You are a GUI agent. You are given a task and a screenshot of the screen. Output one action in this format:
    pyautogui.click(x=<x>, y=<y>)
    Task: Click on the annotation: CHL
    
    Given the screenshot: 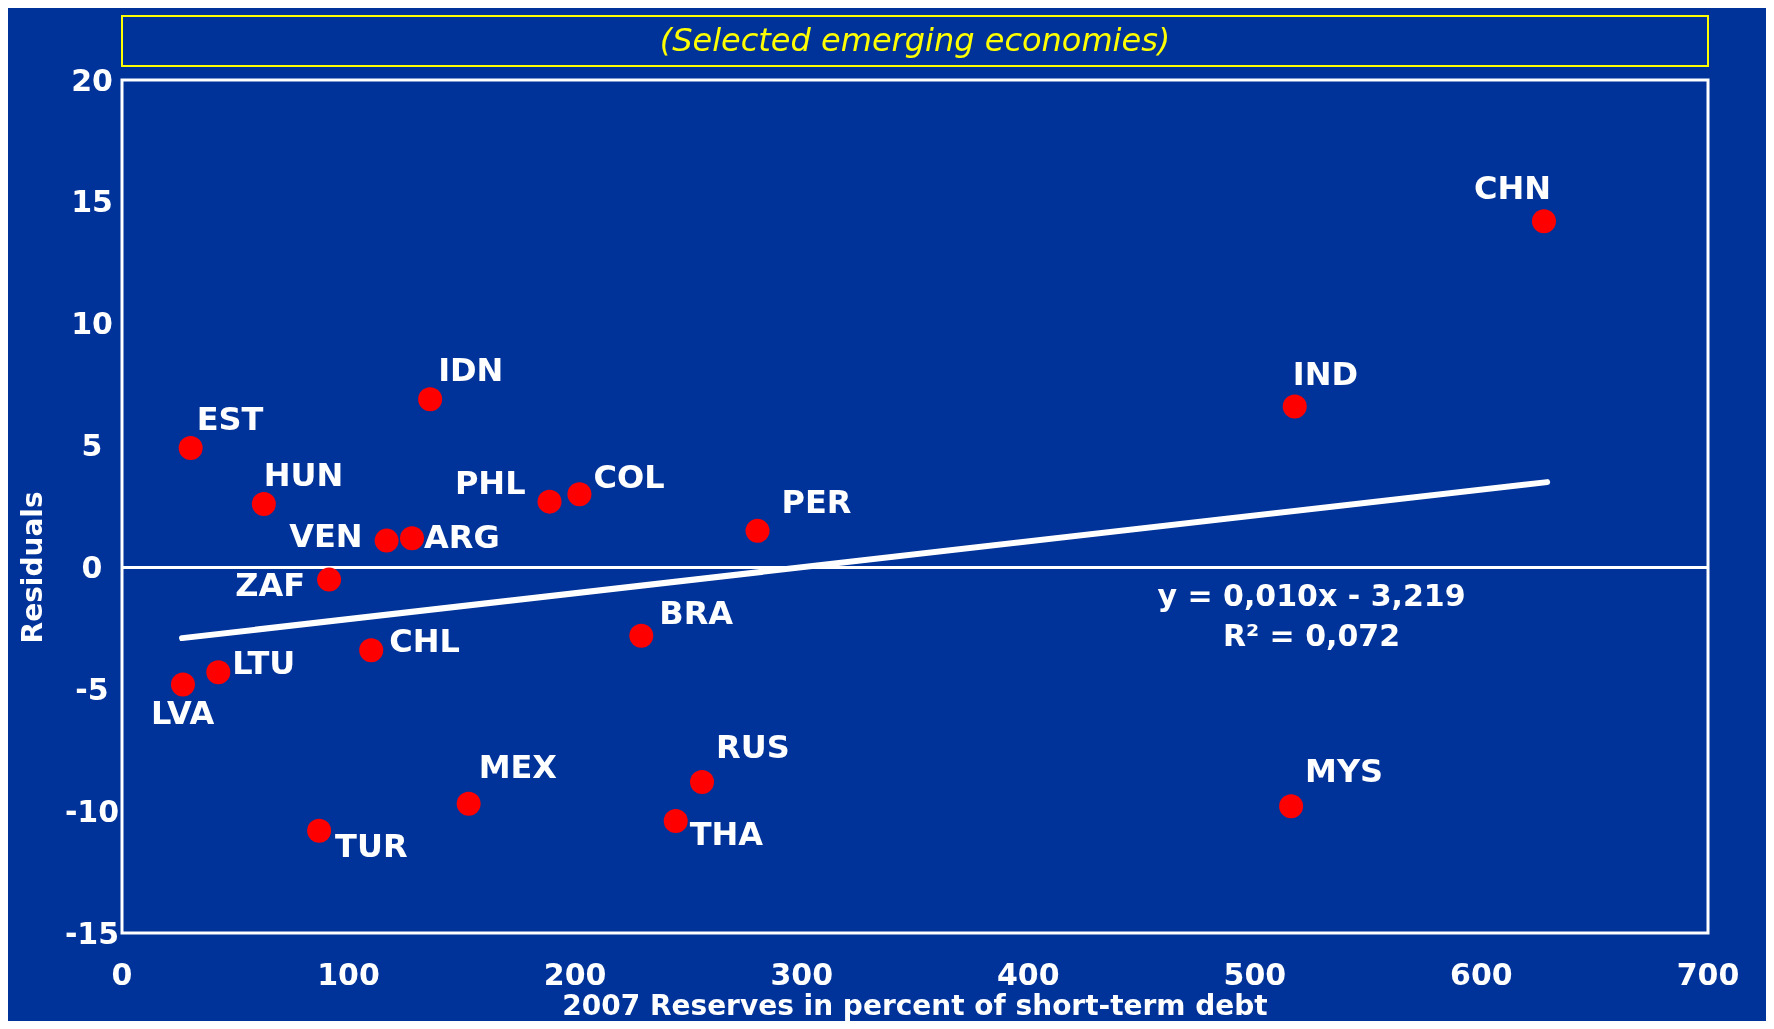 What is the action you would take?
    pyautogui.click(x=424, y=641)
    